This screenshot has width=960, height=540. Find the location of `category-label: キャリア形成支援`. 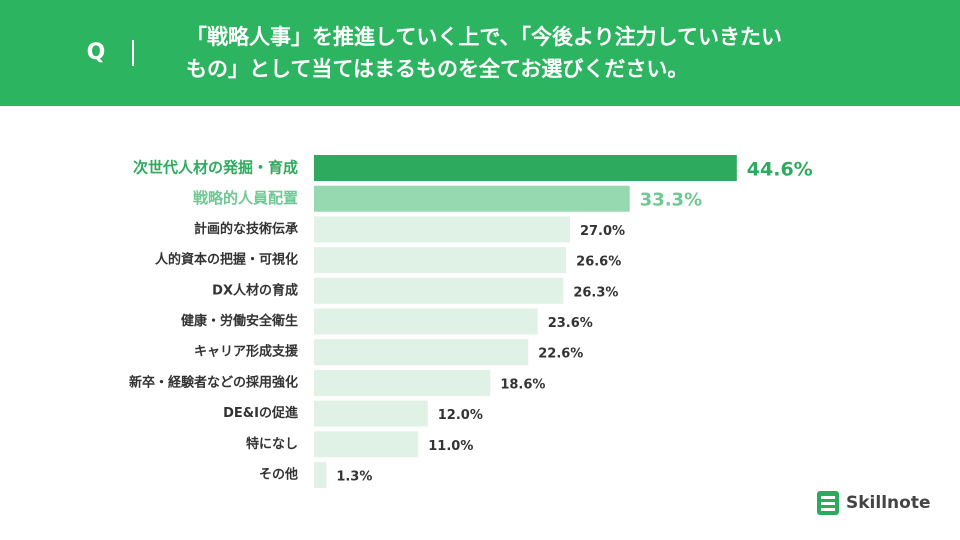

category-label: キャリア形成支援 is located at coordinates (246, 352).